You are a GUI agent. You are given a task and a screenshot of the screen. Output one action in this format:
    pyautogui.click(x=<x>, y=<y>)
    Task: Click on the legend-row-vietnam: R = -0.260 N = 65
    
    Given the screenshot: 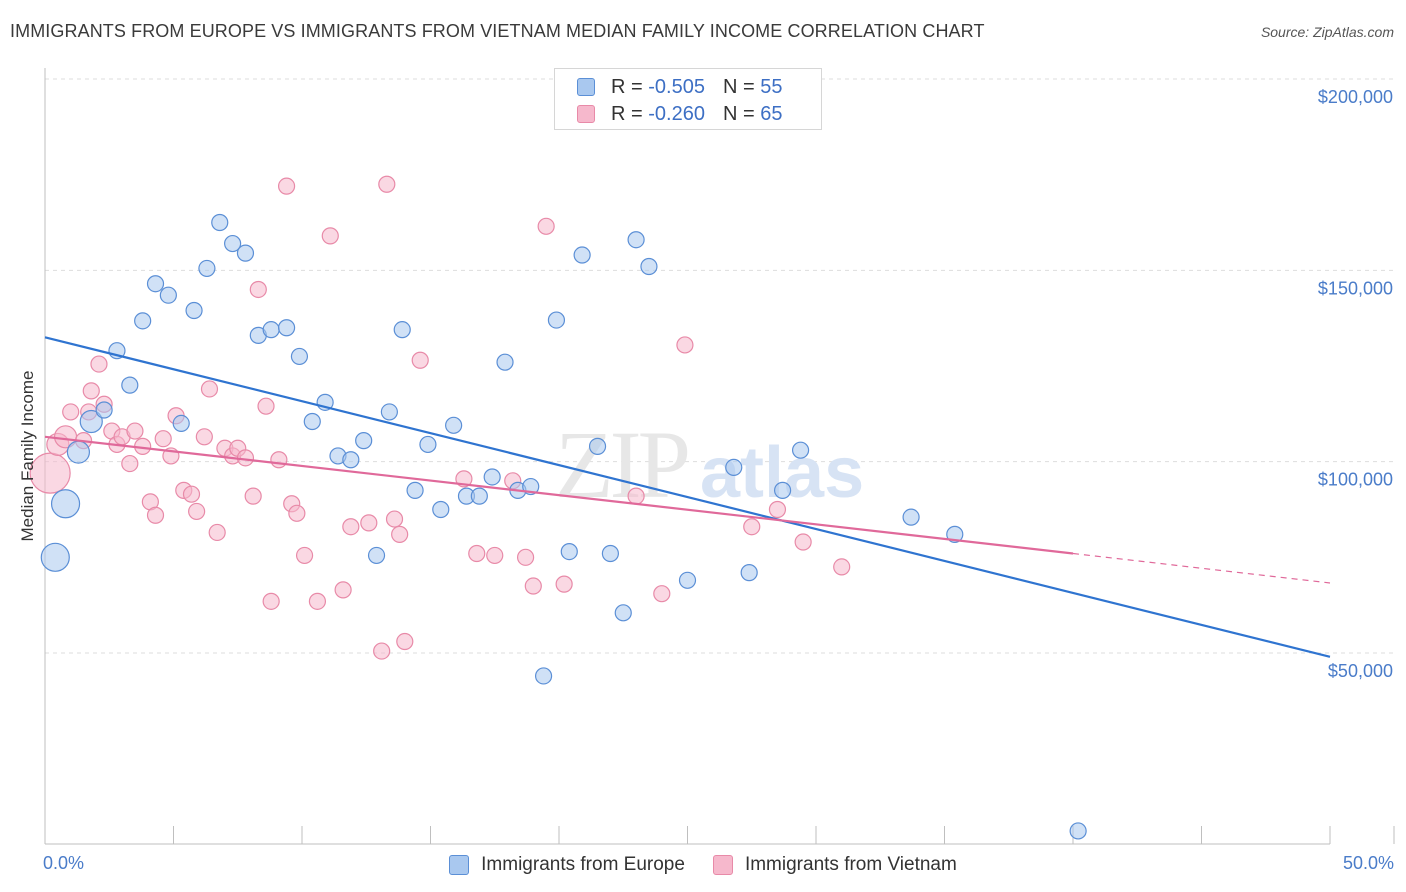 What is the action you would take?
    pyautogui.click(x=679, y=114)
    